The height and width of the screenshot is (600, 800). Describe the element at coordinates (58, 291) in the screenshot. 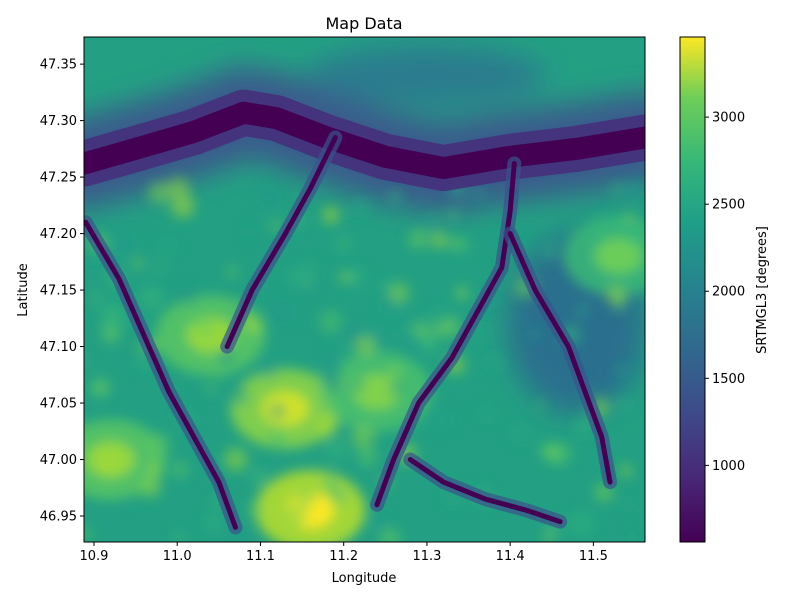

I see `y-tick-label: 47.15` at that location.